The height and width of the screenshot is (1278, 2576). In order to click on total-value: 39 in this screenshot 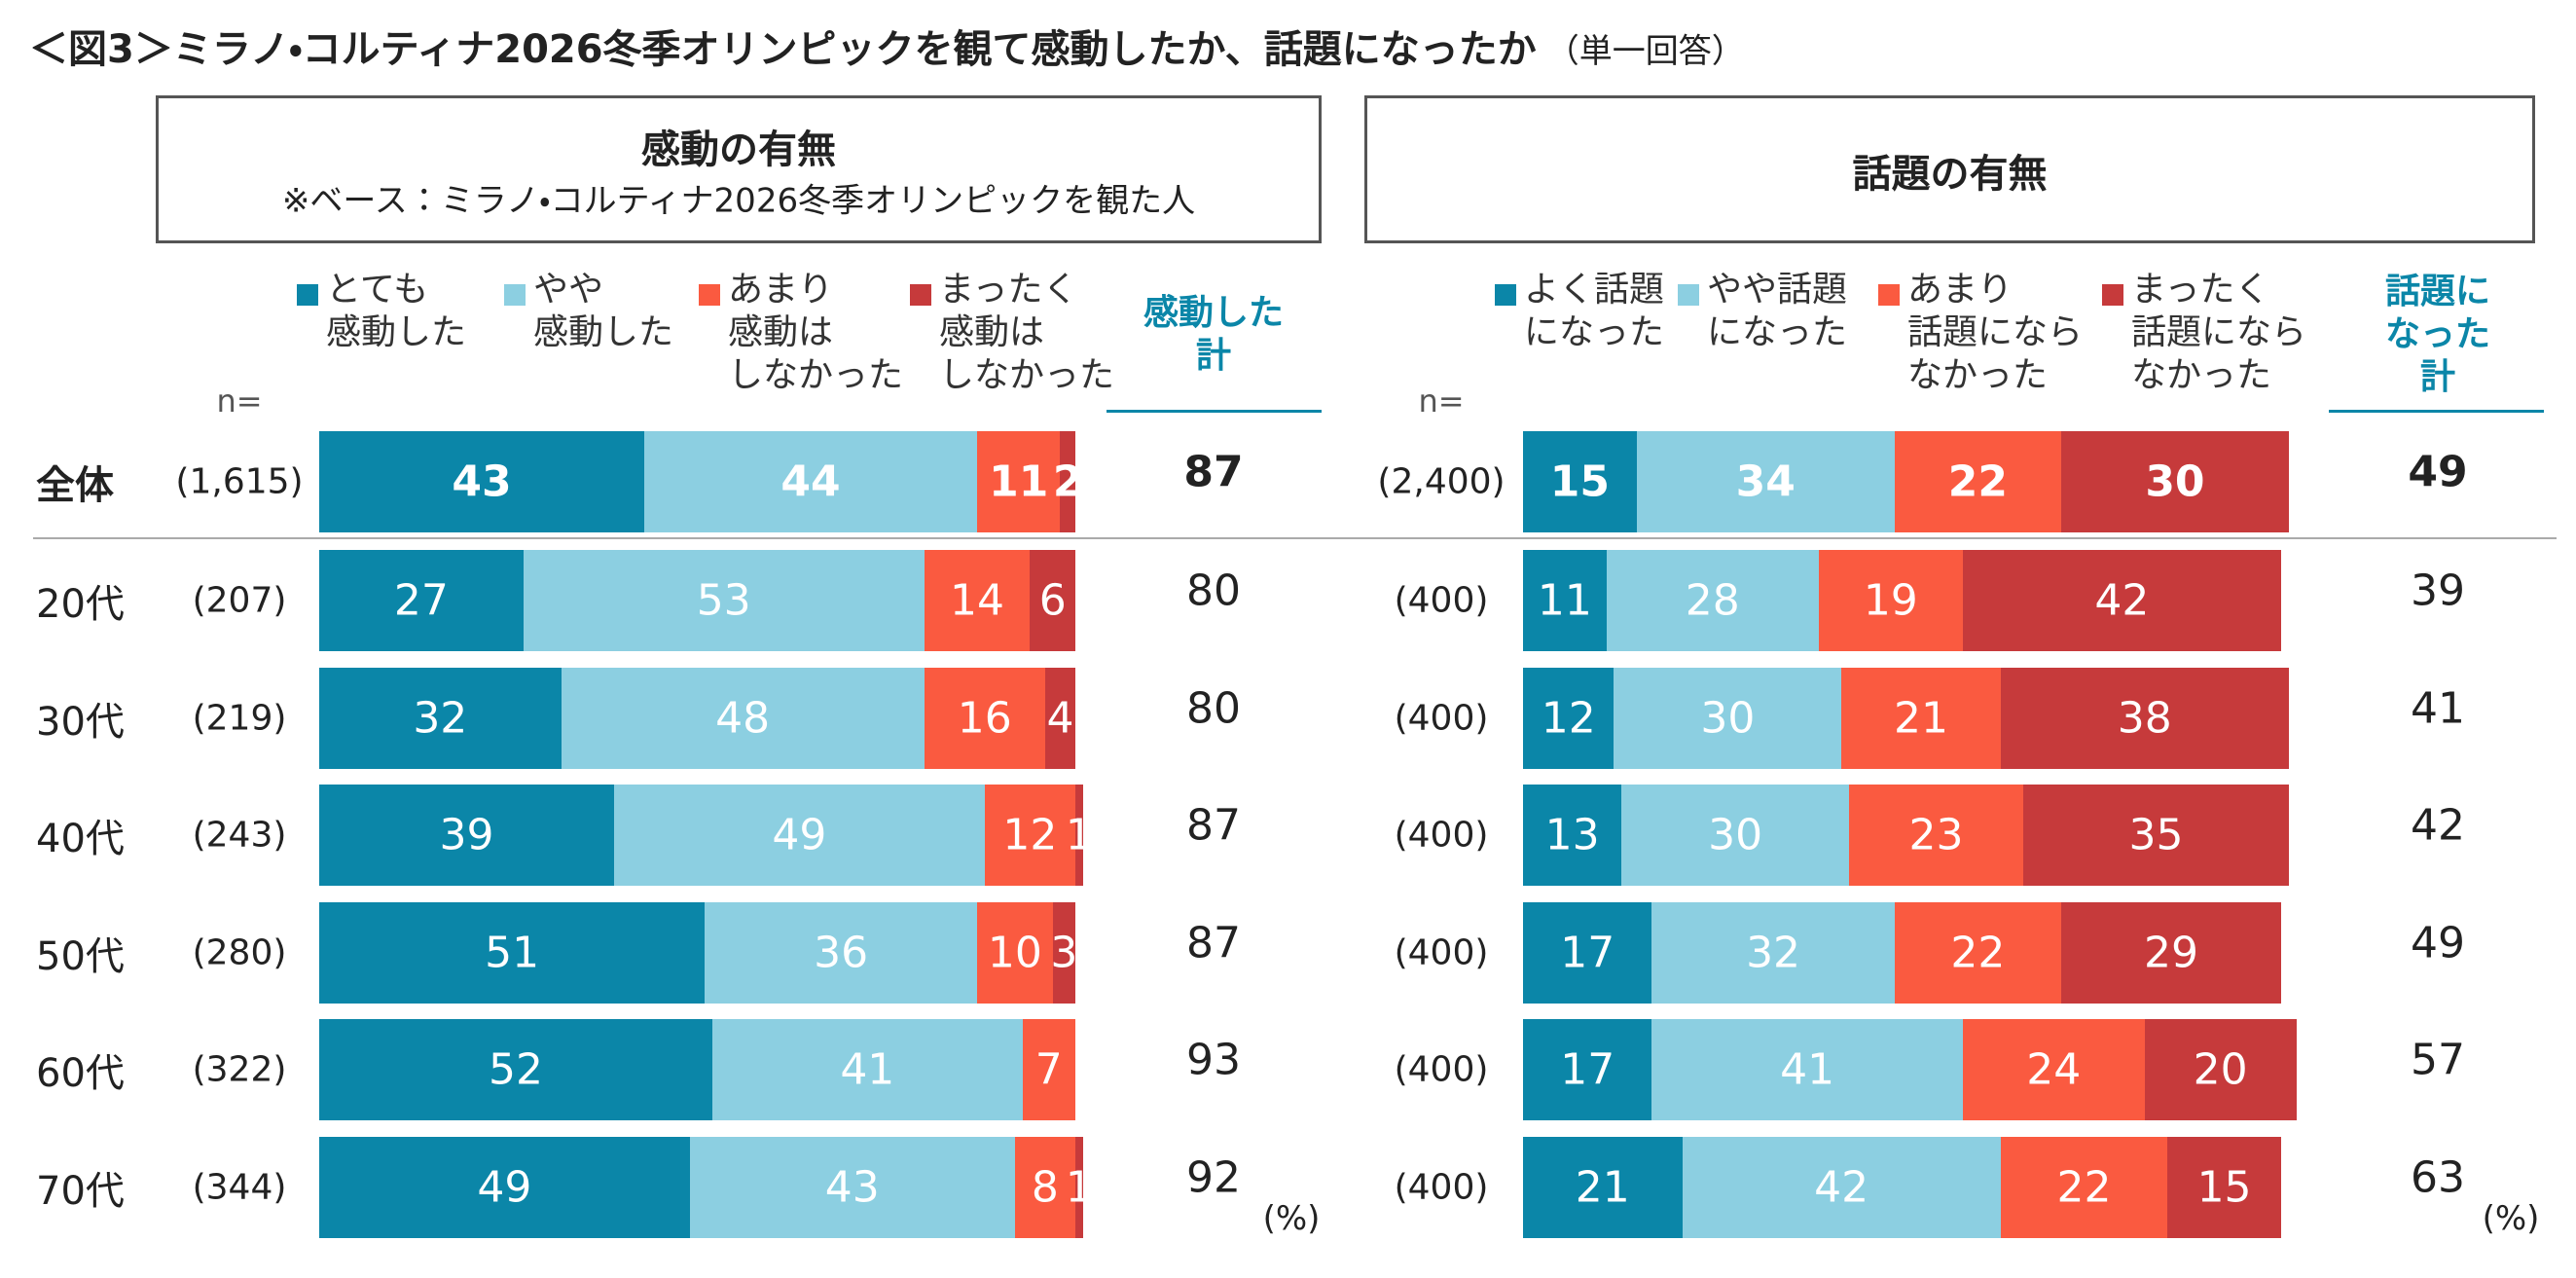, I will do `click(2438, 591)`.